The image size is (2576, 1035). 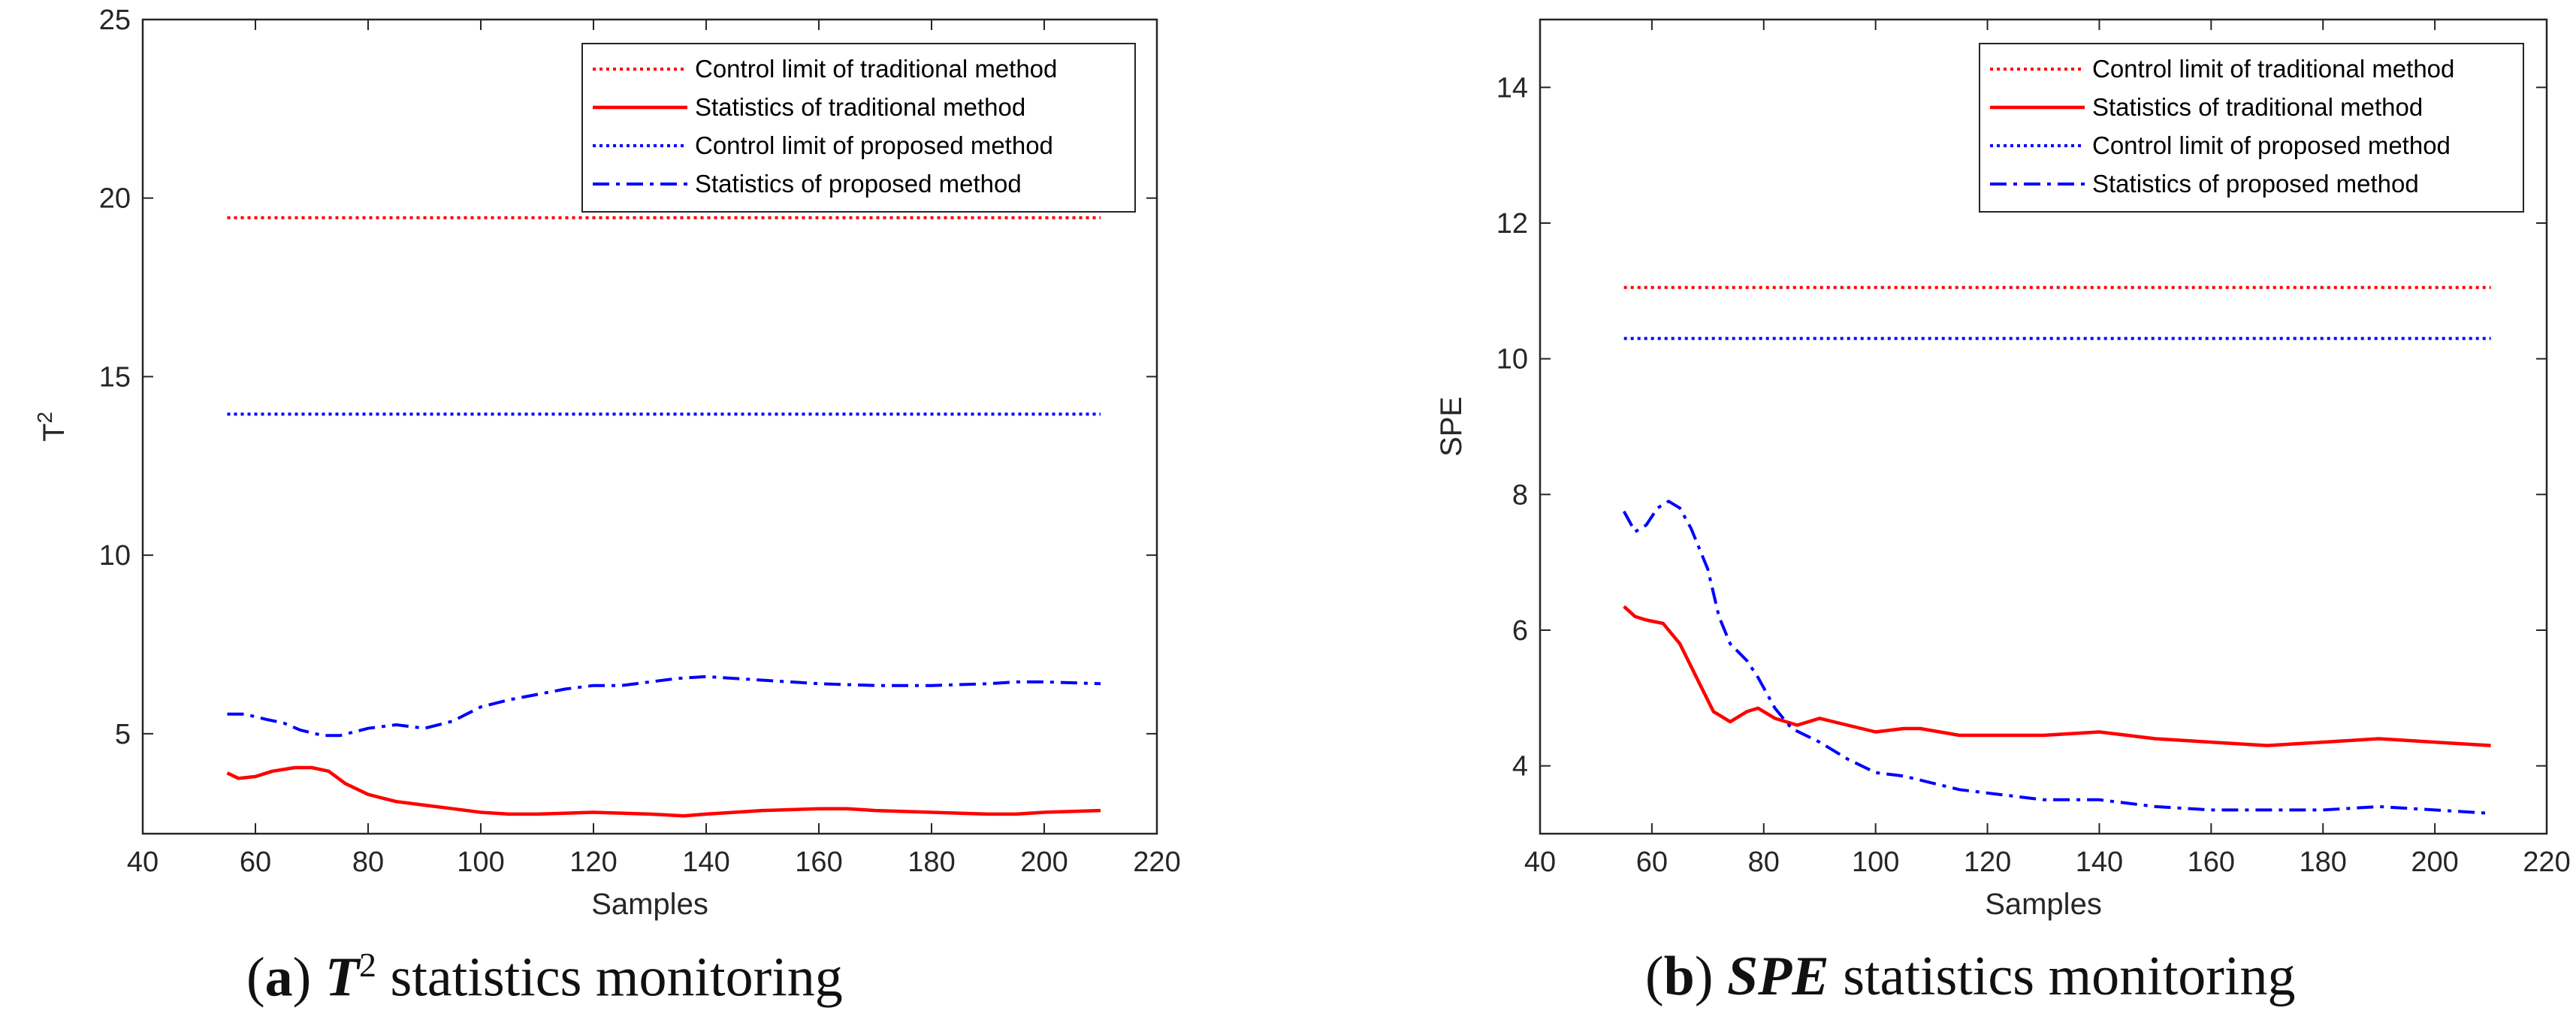 What do you see at coordinates (616, 977) in the screenshot?
I see `caption-a-text: statistics monitoring` at bounding box center [616, 977].